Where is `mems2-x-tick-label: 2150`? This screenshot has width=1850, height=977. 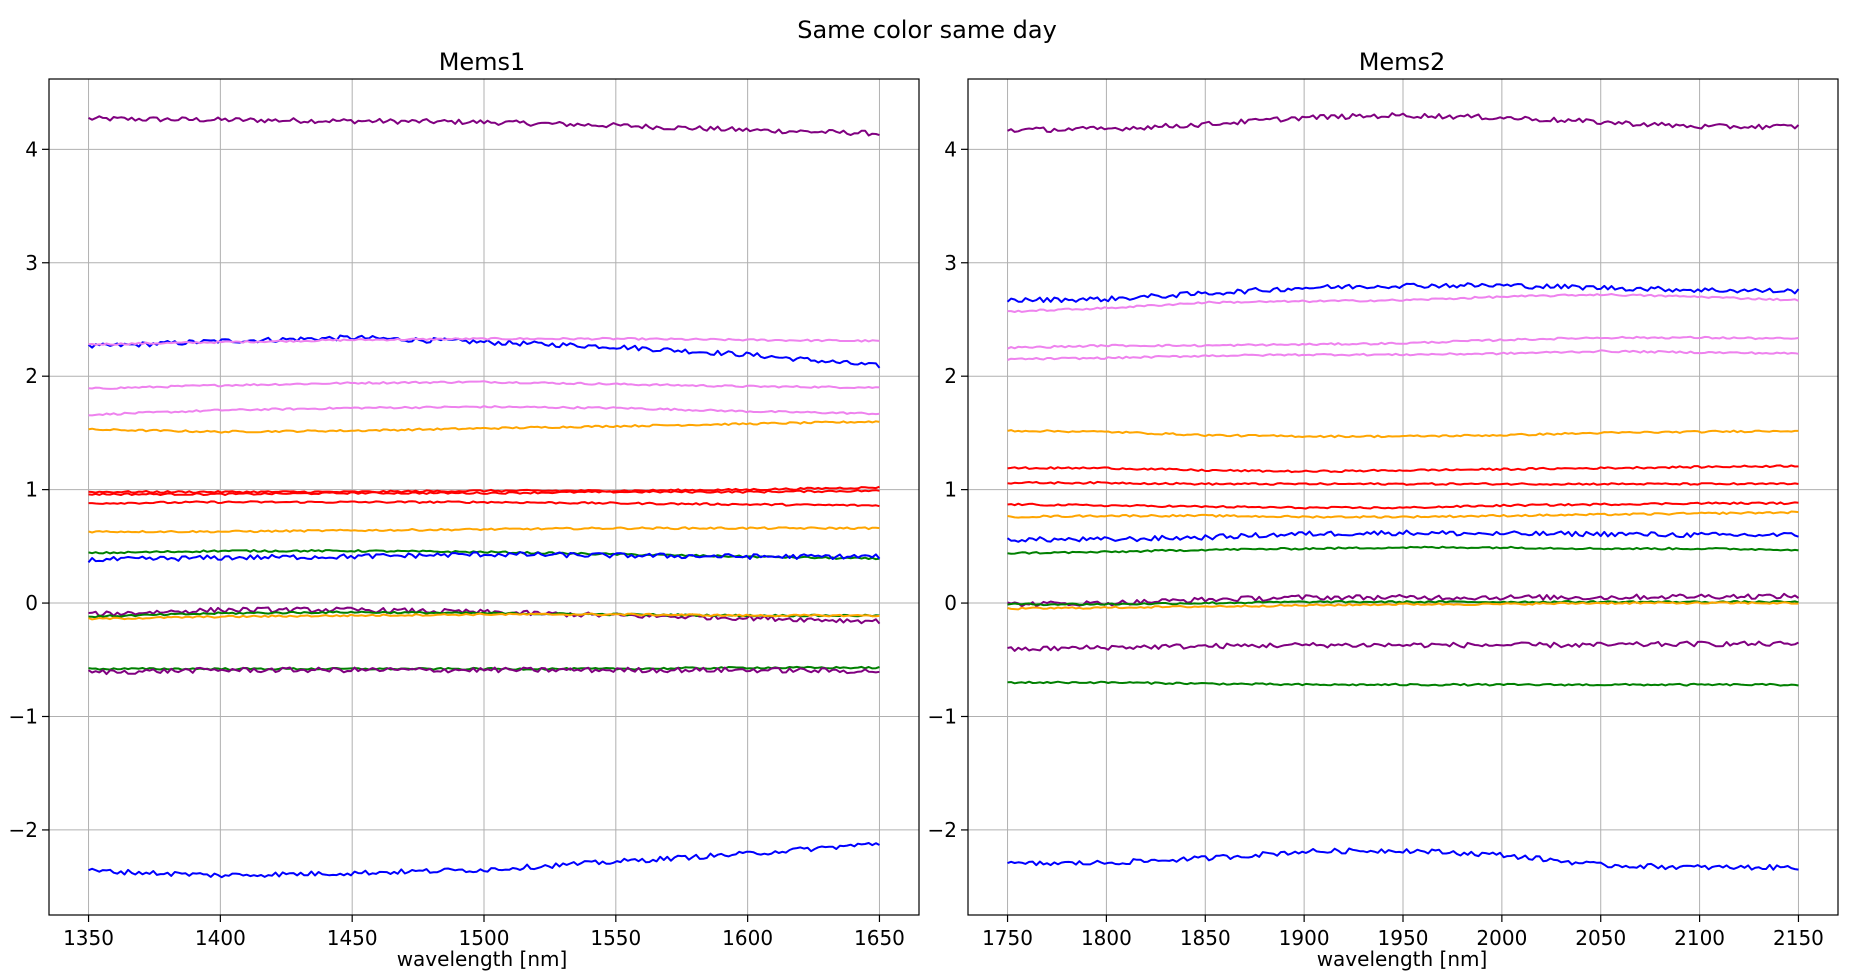
mems2-x-tick-label: 2150 is located at coordinates (1798, 938).